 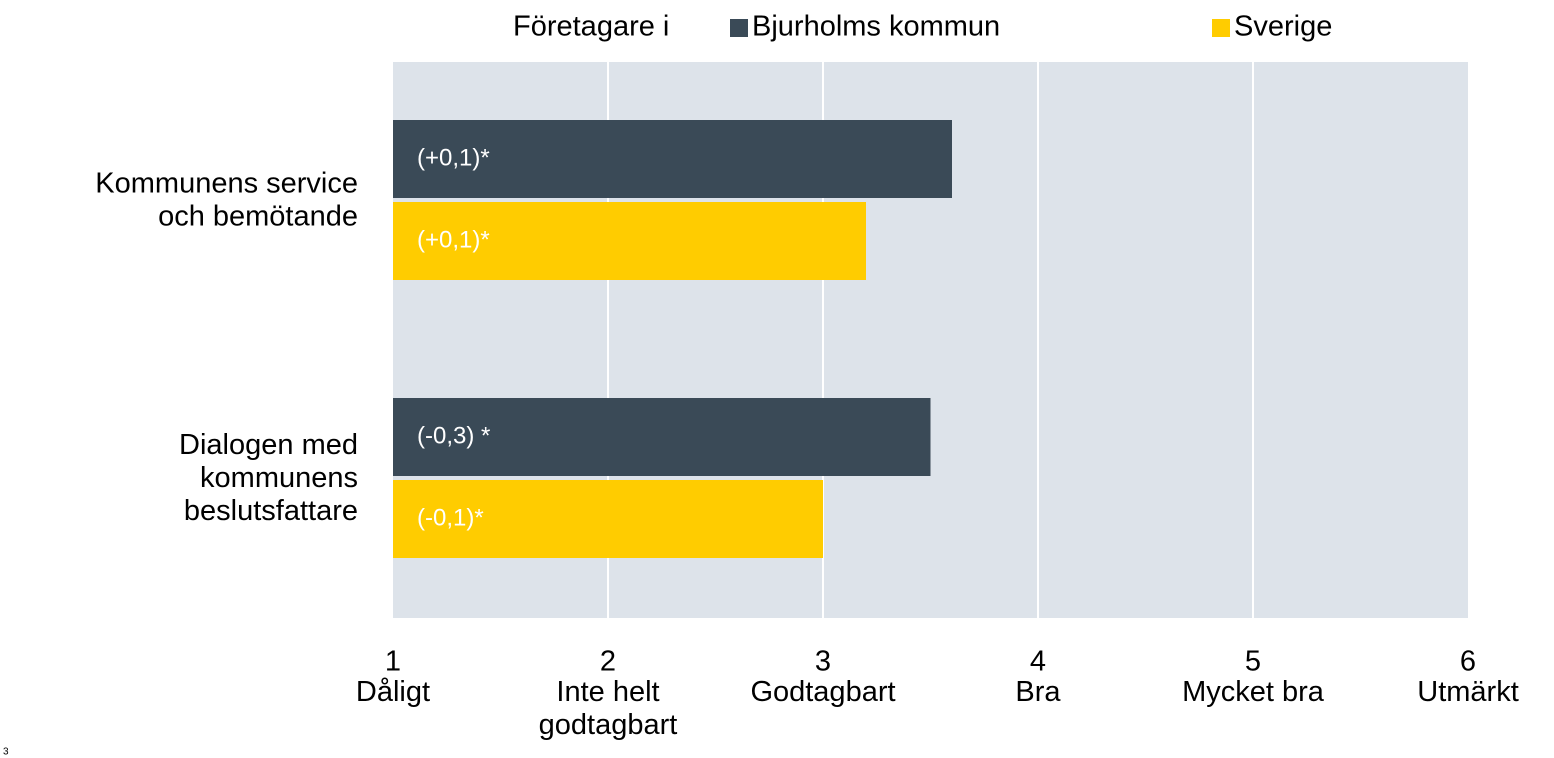 What do you see at coordinates (393, 662) in the screenshot?
I see `x-tick-label: 1` at bounding box center [393, 662].